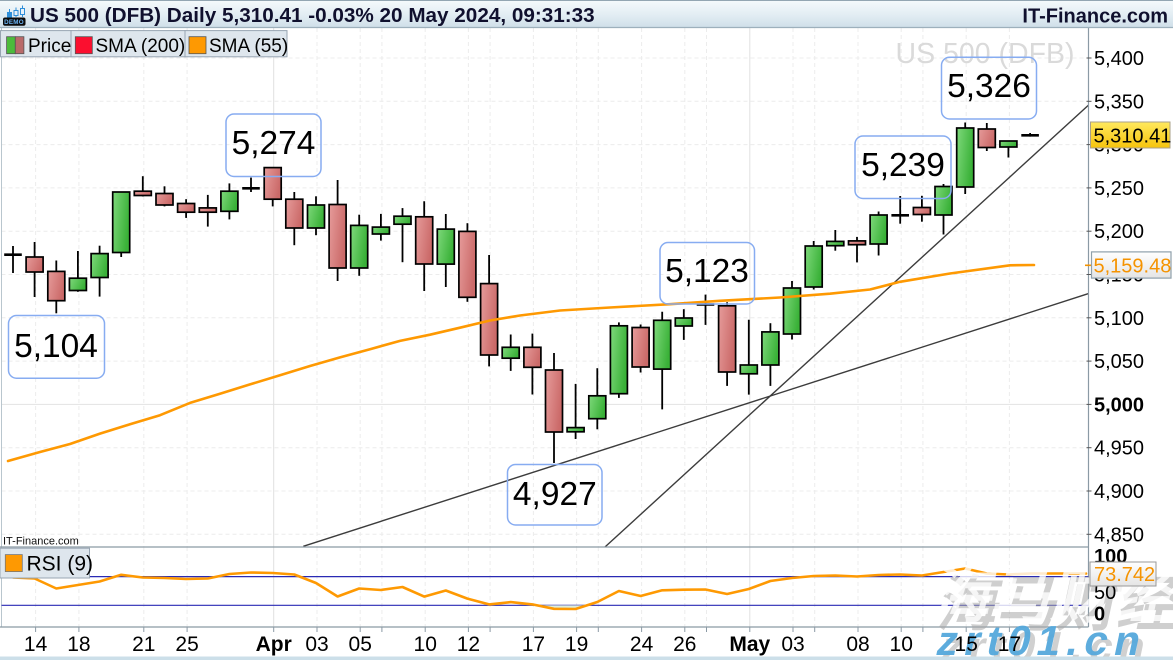  What do you see at coordinates (576, 644) in the screenshot?
I see `svg-text: 19` at bounding box center [576, 644].